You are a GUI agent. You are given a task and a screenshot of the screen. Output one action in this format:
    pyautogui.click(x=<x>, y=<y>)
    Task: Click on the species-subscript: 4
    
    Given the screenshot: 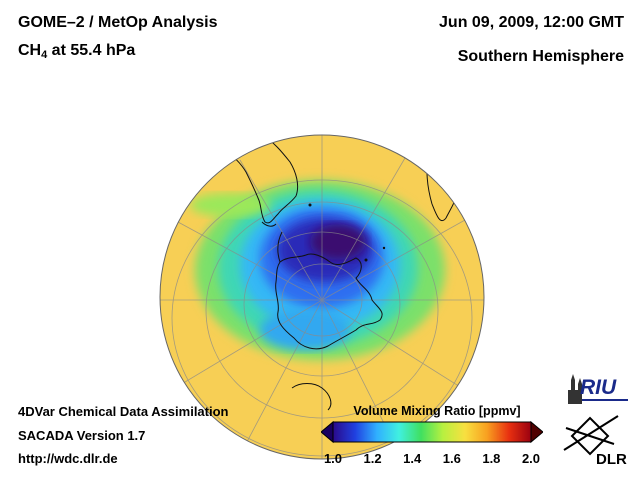 What is the action you would take?
    pyautogui.click(x=44, y=55)
    